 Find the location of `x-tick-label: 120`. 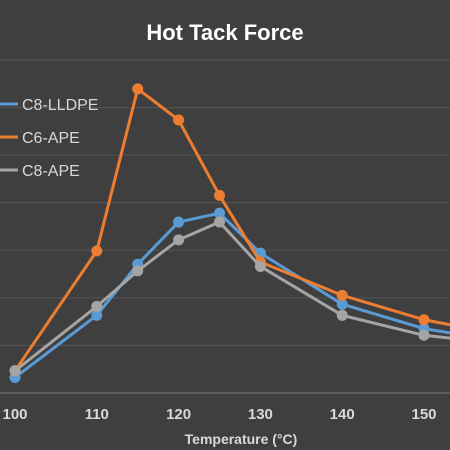

x-tick-label: 120 is located at coordinates (178, 414).